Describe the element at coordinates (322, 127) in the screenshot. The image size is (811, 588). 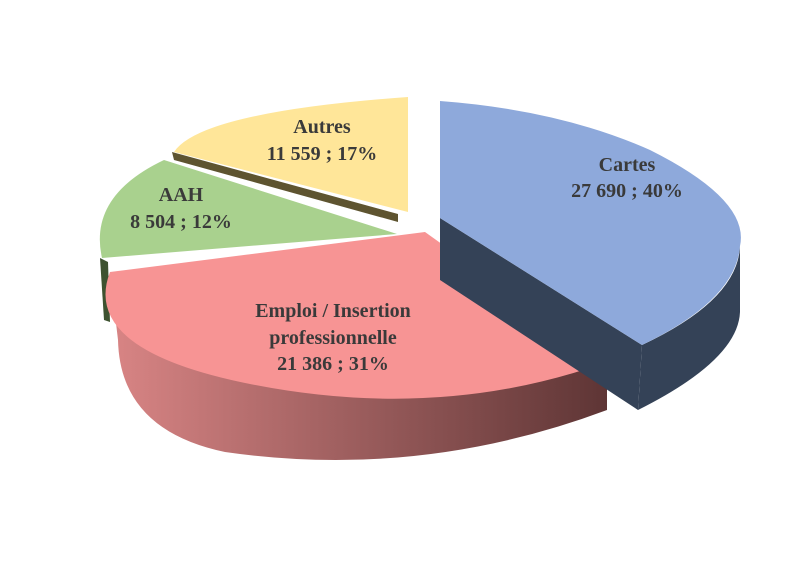
I see `label-autres-name: Autres` at that location.